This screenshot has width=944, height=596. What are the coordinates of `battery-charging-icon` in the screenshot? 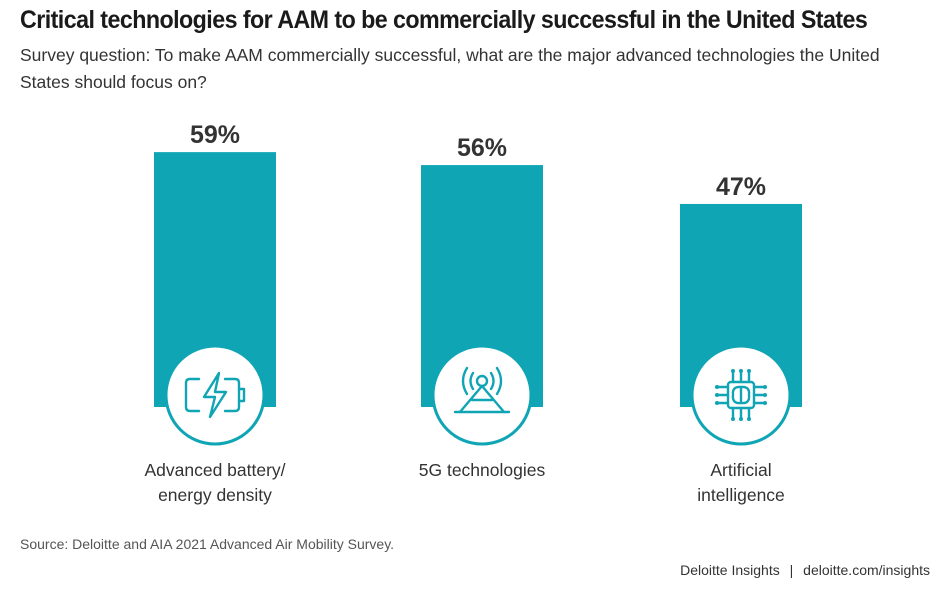 It's located at (215, 395).